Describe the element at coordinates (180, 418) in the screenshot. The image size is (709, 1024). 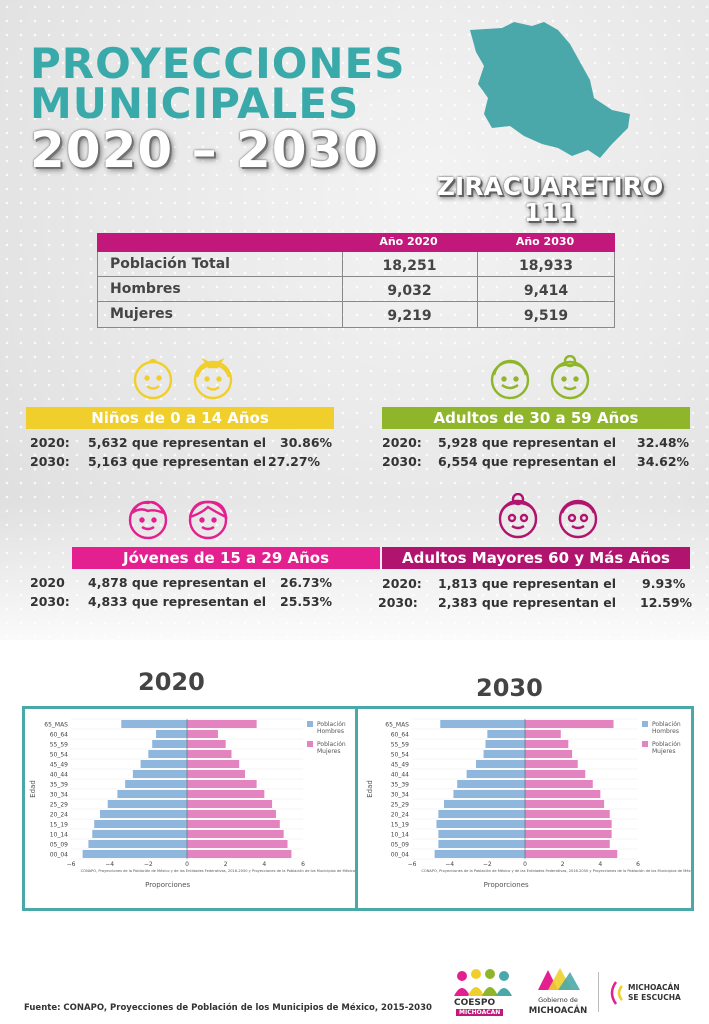
I see `group-title-band: Niños de 0 a 14 Años` at that location.